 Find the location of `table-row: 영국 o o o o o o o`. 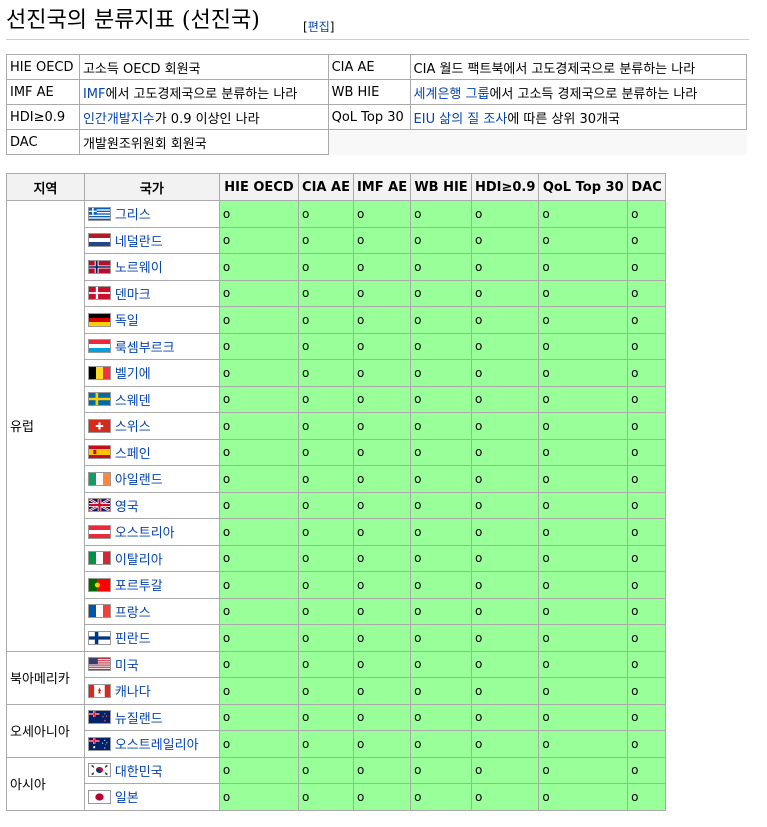

table-row: 영국 o o o o o o o is located at coordinates (336, 505).